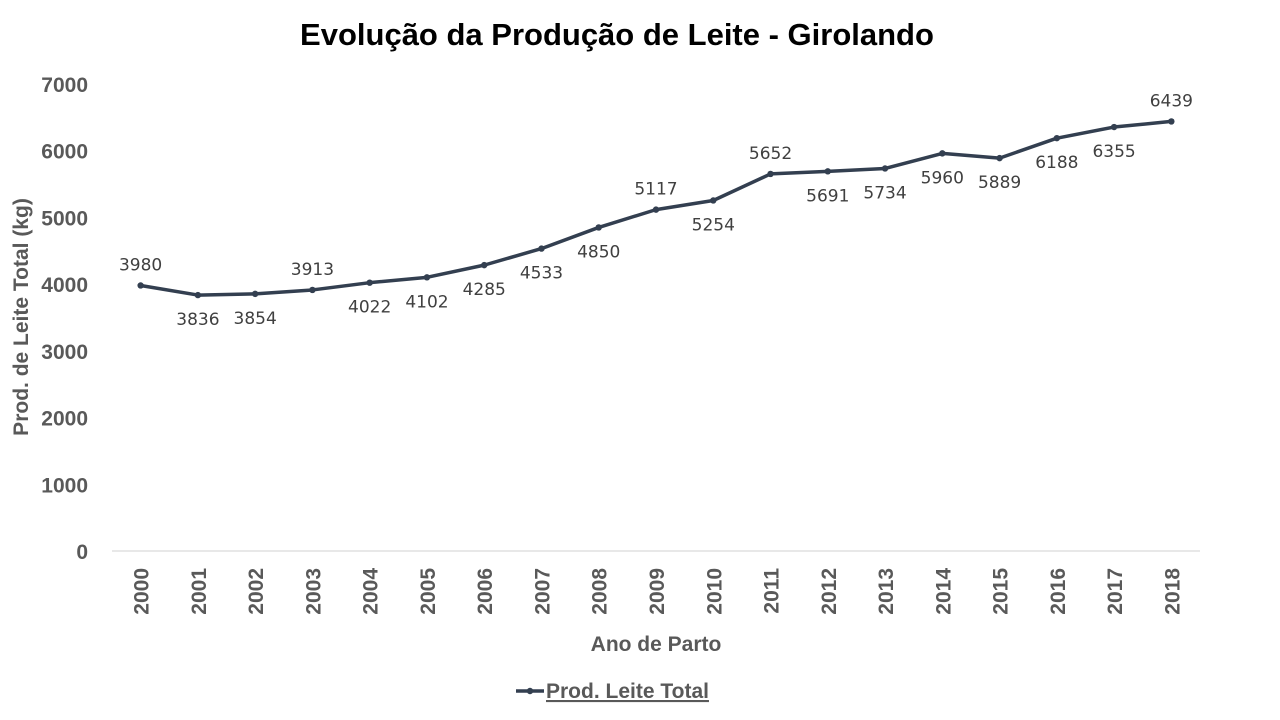 Image resolution: width=1280 pixels, height=720 pixels. Describe the element at coordinates (485, 591) in the screenshot. I see `x-tick-label: 2006` at that location.